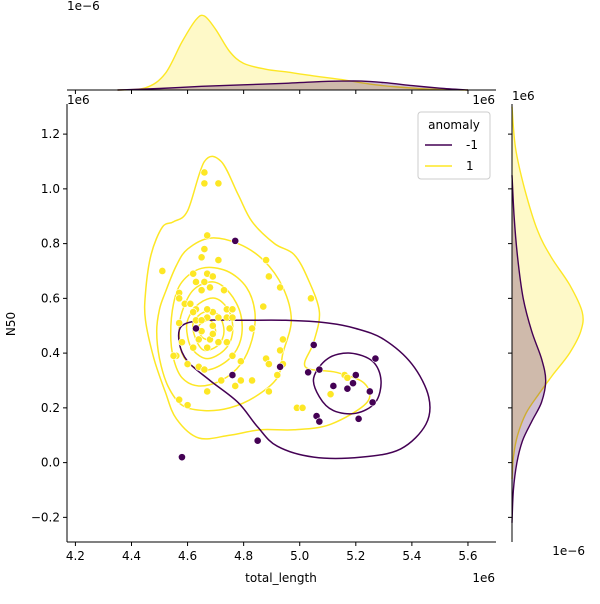 Image resolution: width=600 pixels, height=604 pixels. I want to click on y-tick-label: 1.2, so click(50, 134).